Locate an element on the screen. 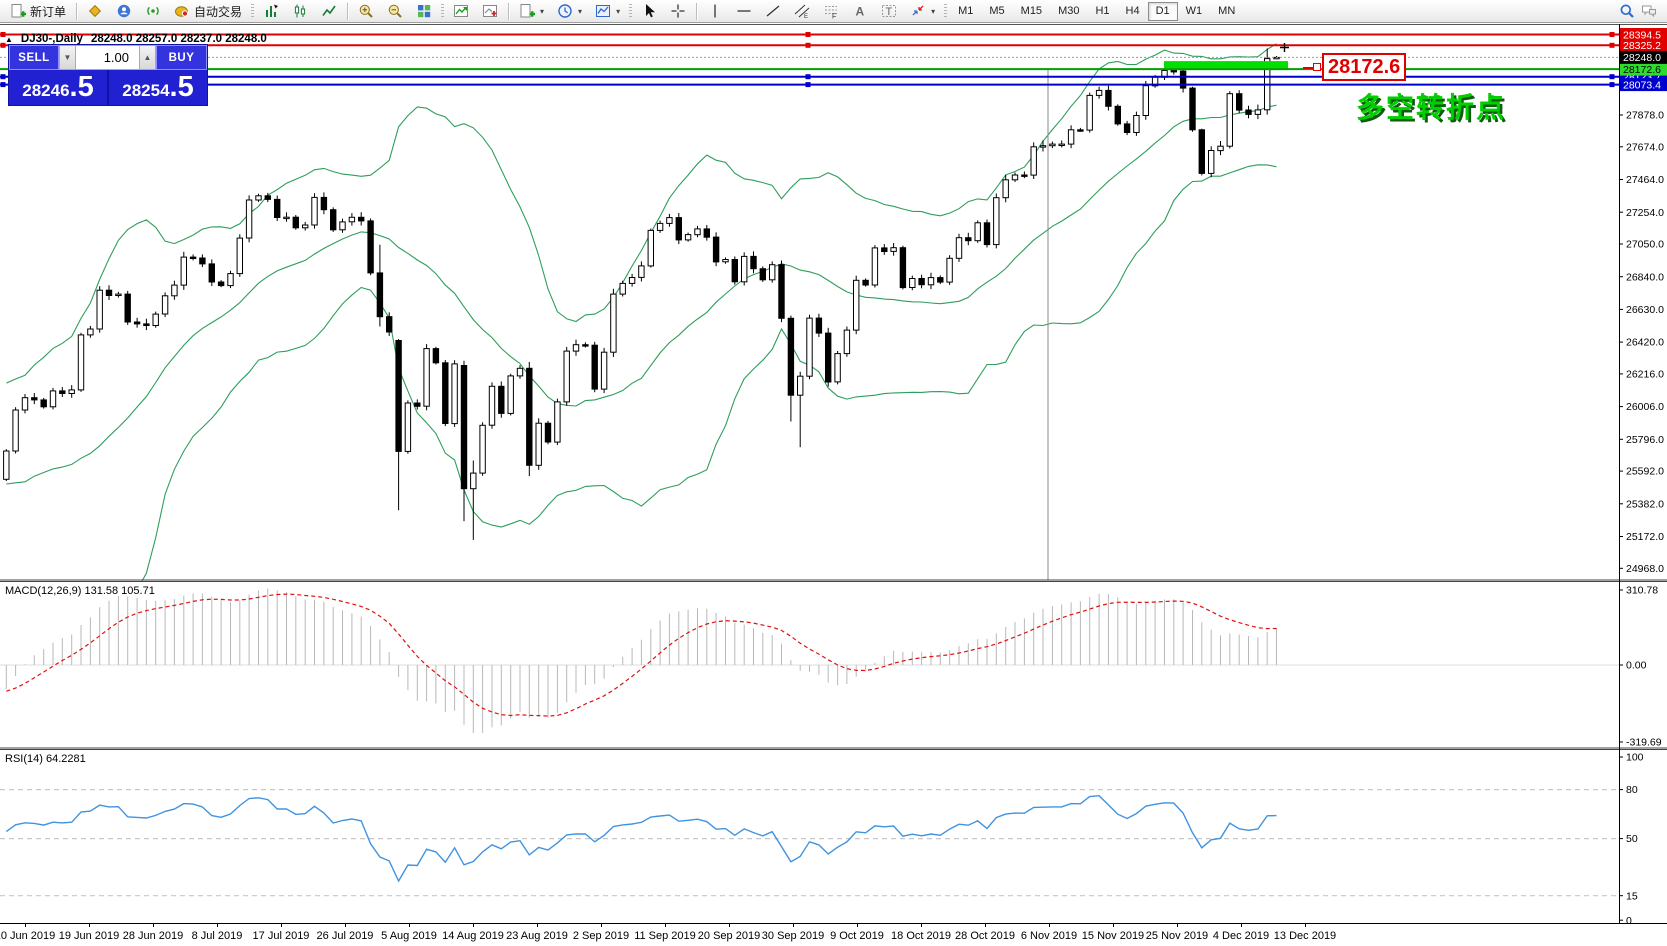  sell-button: SELL is located at coordinates (34, 57).